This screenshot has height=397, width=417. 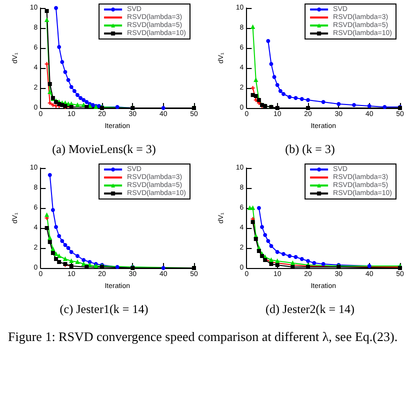 What do you see at coordinates (310, 150) in the screenshot?
I see `text: (b) (k = 3)` at bounding box center [310, 150].